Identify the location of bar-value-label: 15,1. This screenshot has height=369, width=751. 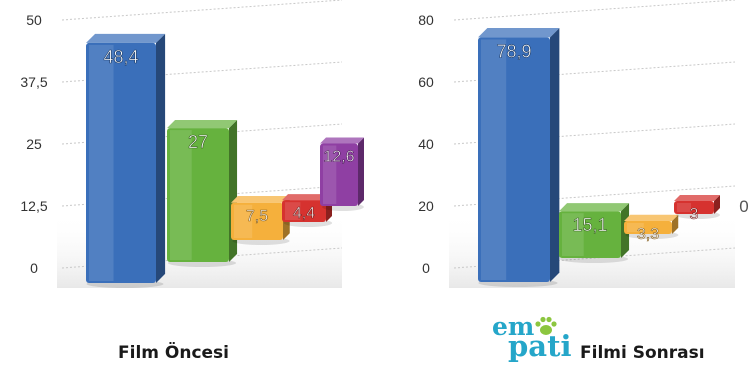
(589, 225).